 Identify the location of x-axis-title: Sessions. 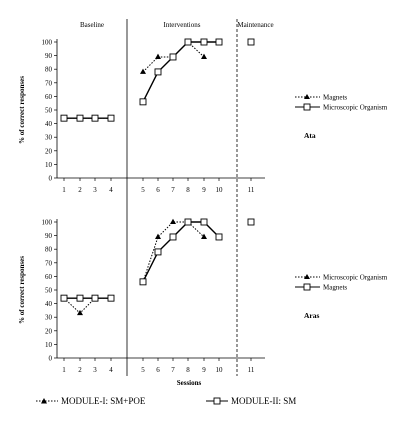
(189, 383).